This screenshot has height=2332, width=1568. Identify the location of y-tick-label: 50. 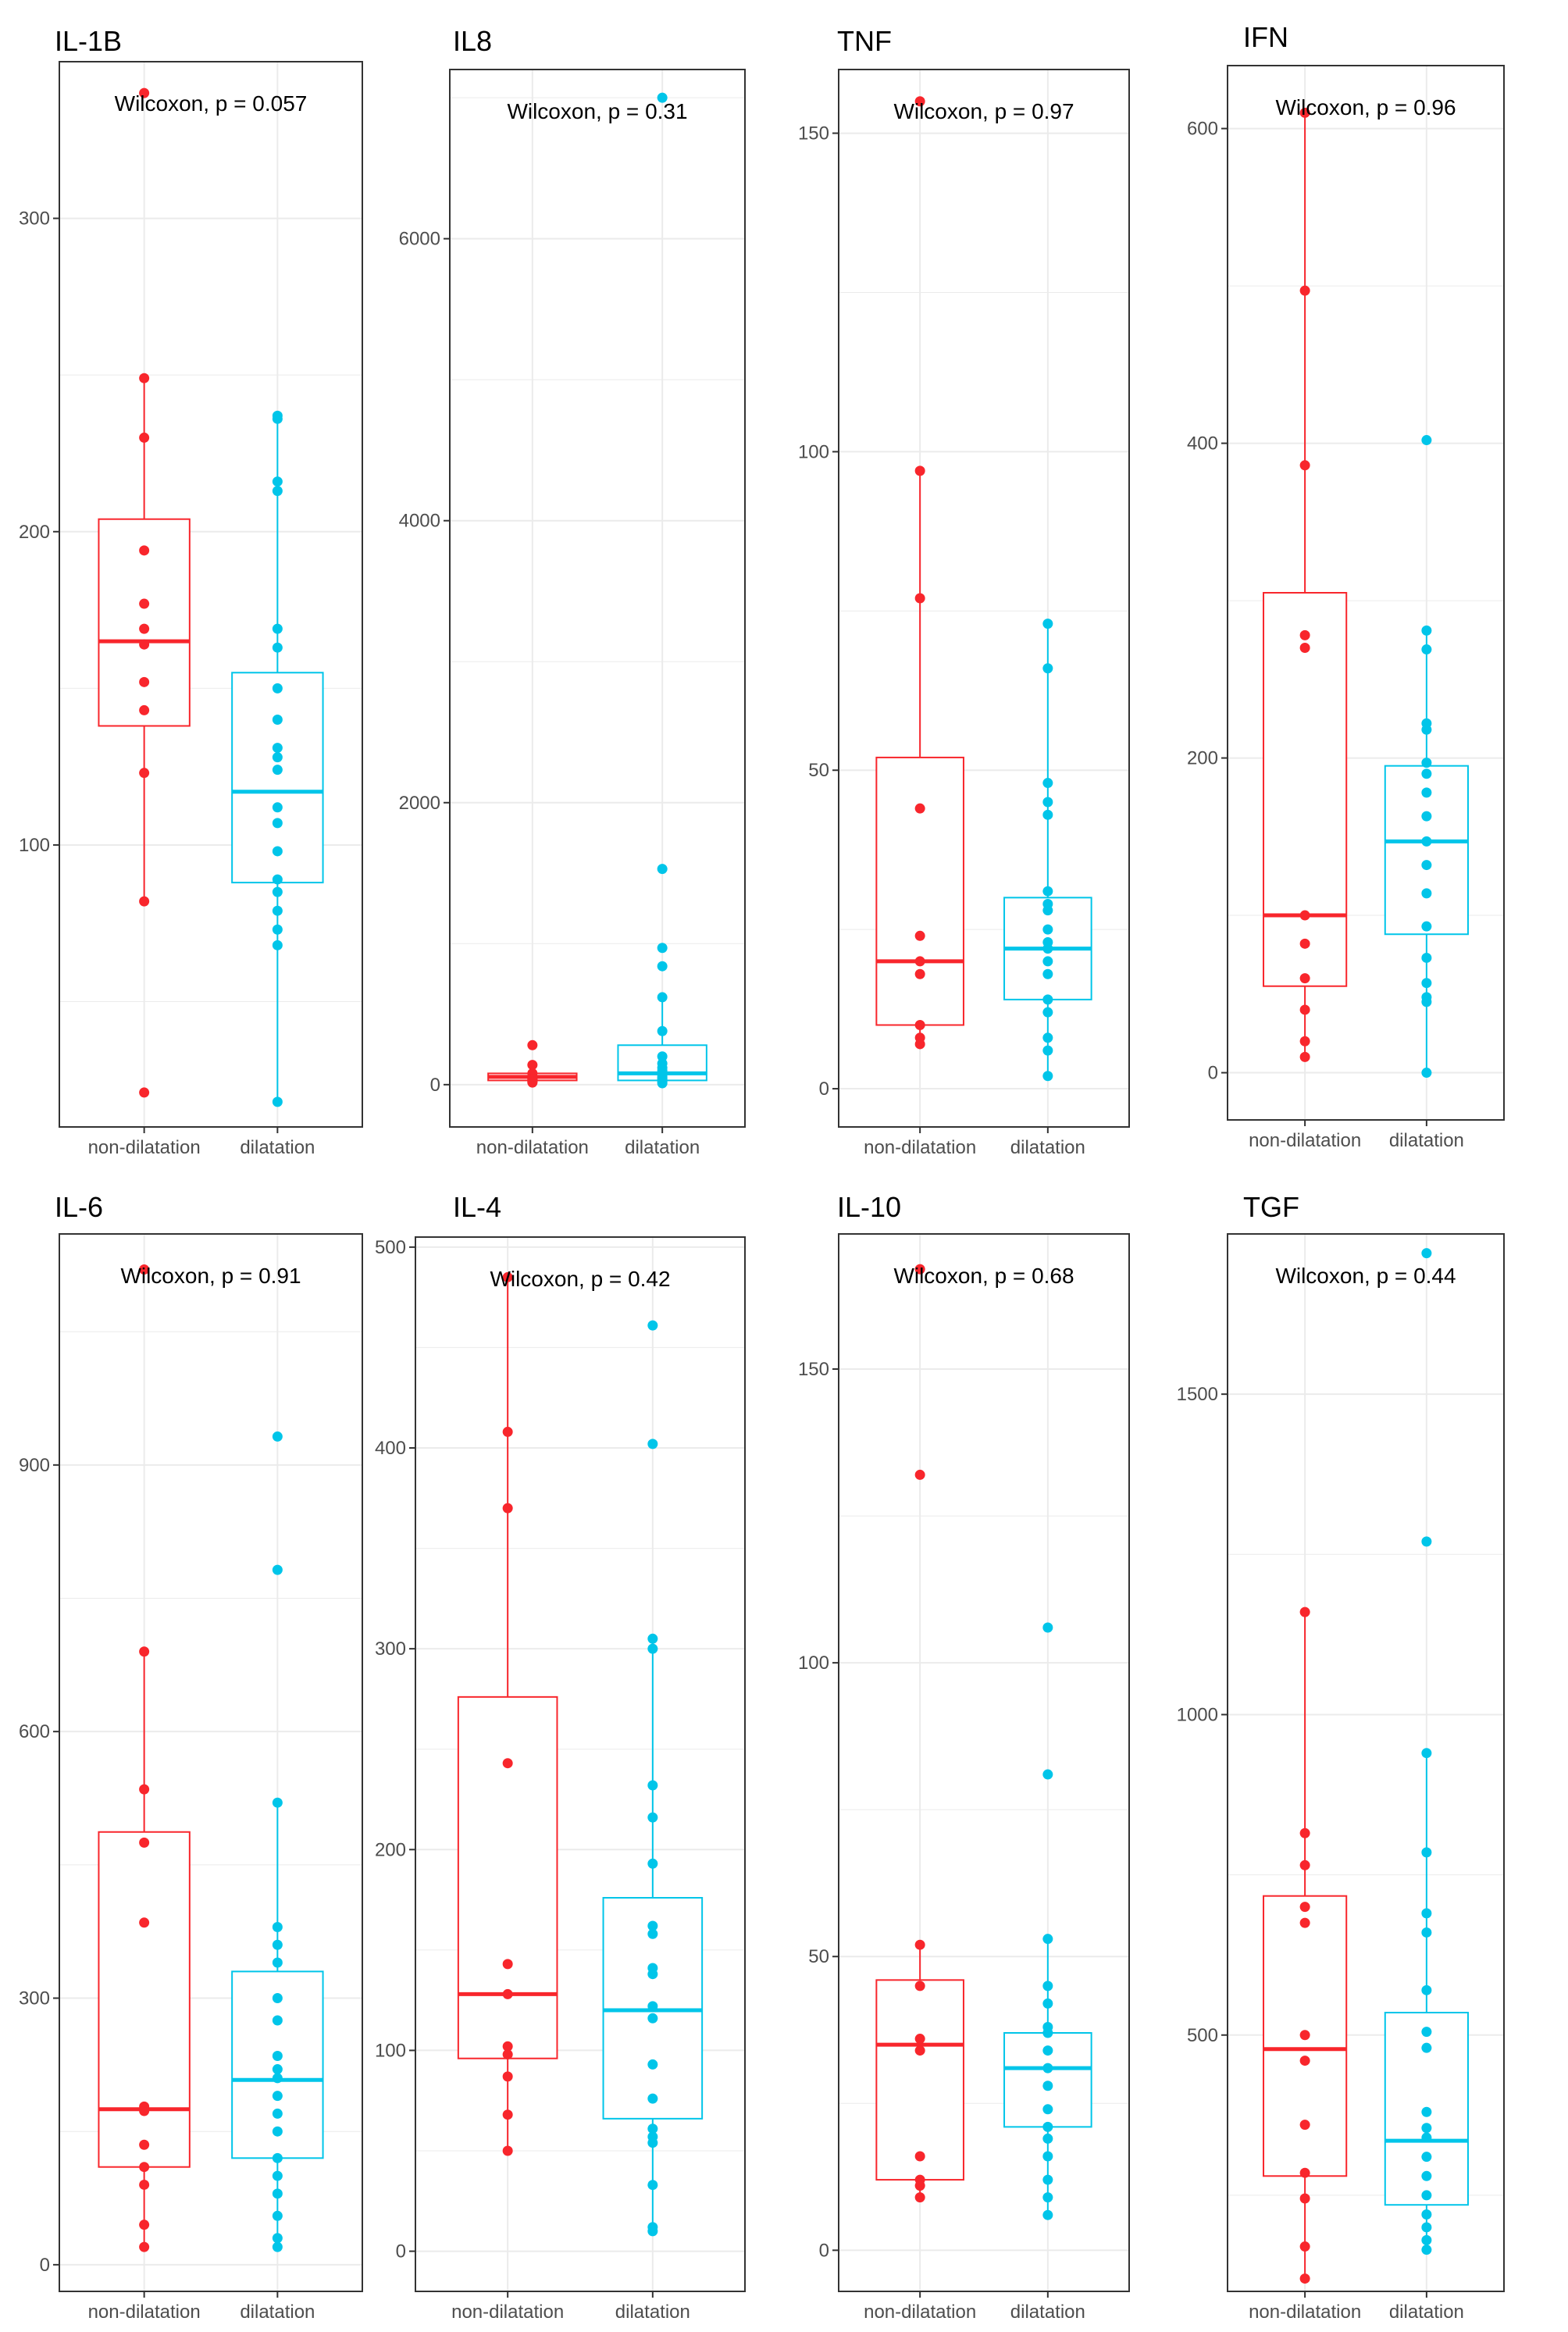
(818, 770).